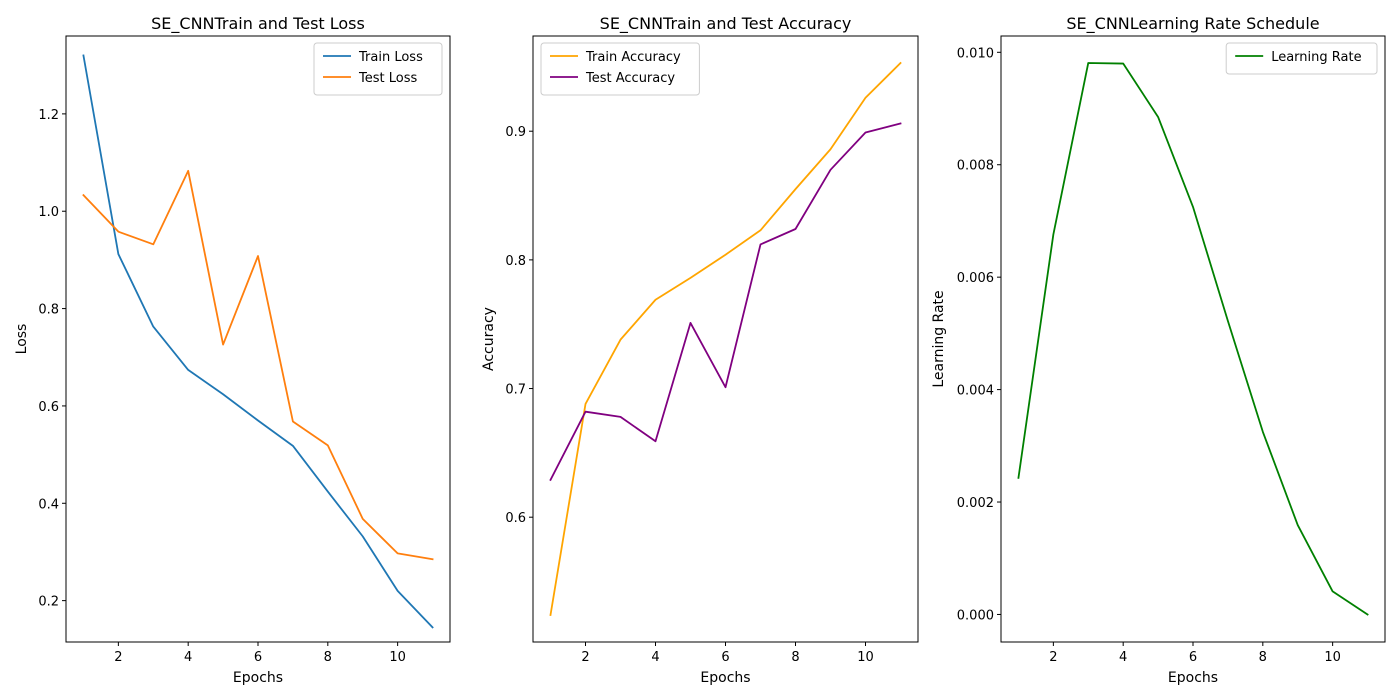 The width and height of the screenshot is (1400, 700). Describe the element at coordinates (975, 503) in the screenshot. I see `y-tick-label: 0.002` at that location.